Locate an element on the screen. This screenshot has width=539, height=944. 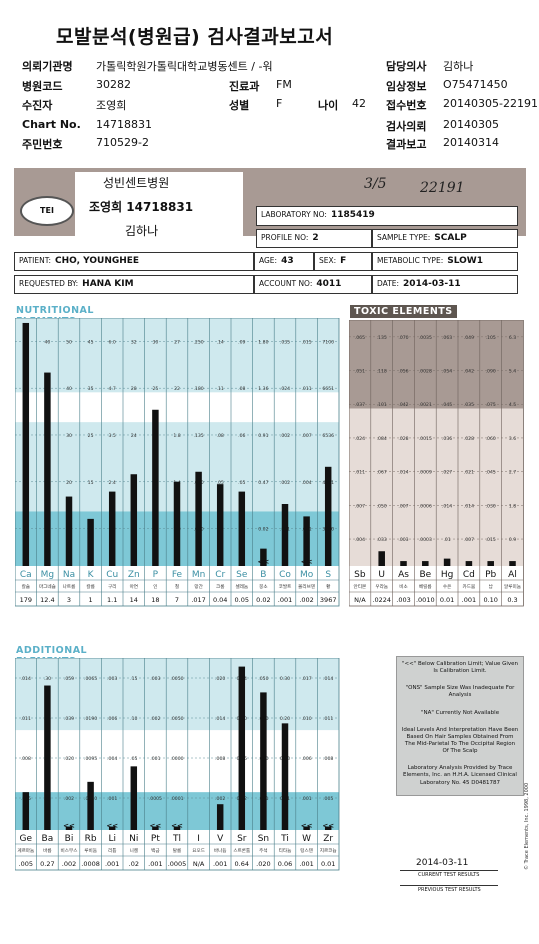
element-value: .020 is located at coordinates (263, 864).